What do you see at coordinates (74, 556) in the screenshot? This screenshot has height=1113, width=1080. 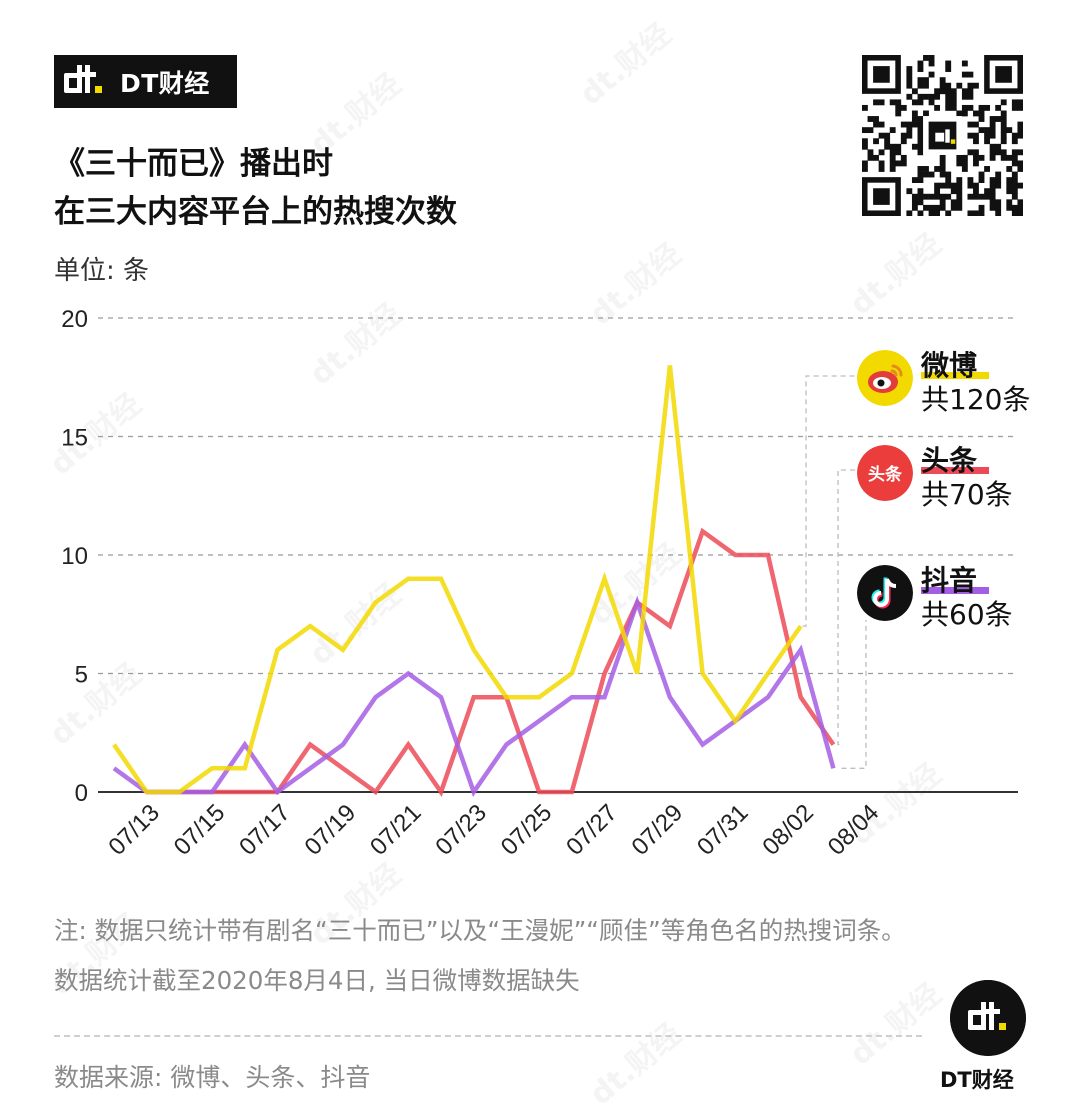 I see `y-tick-label: 10` at bounding box center [74, 556].